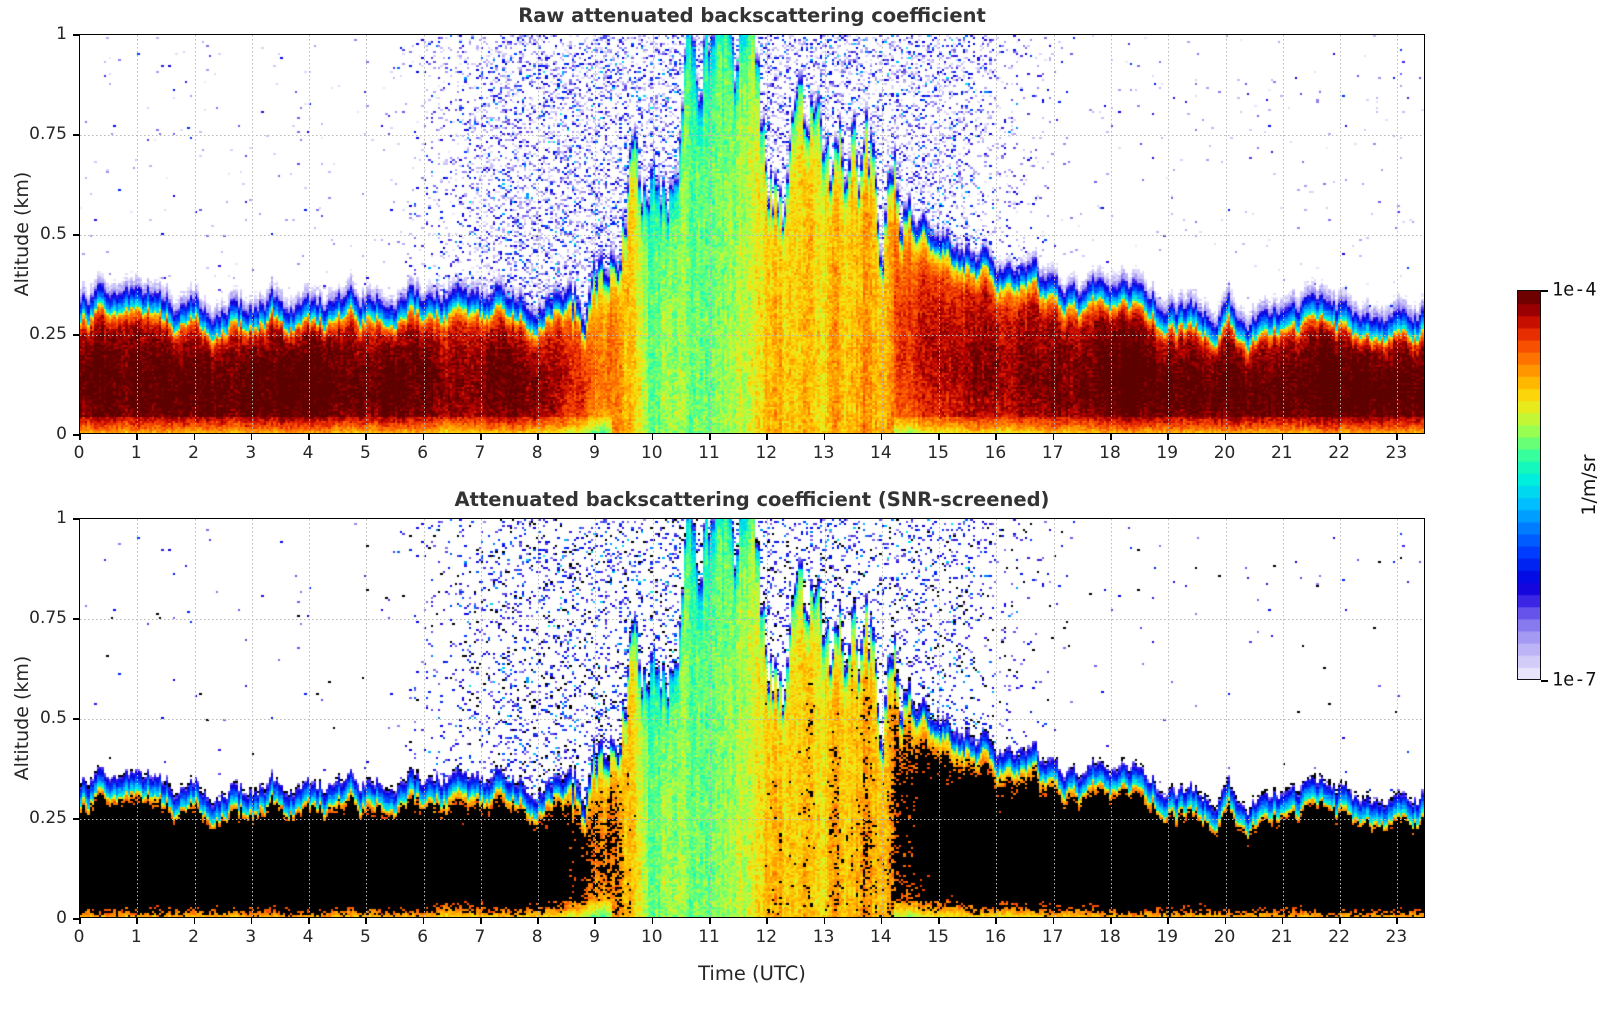 The height and width of the screenshot is (1020, 1621). What do you see at coordinates (1574, 680) in the screenshot?
I see `colorbar-min-label: 1e-7` at bounding box center [1574, 680].